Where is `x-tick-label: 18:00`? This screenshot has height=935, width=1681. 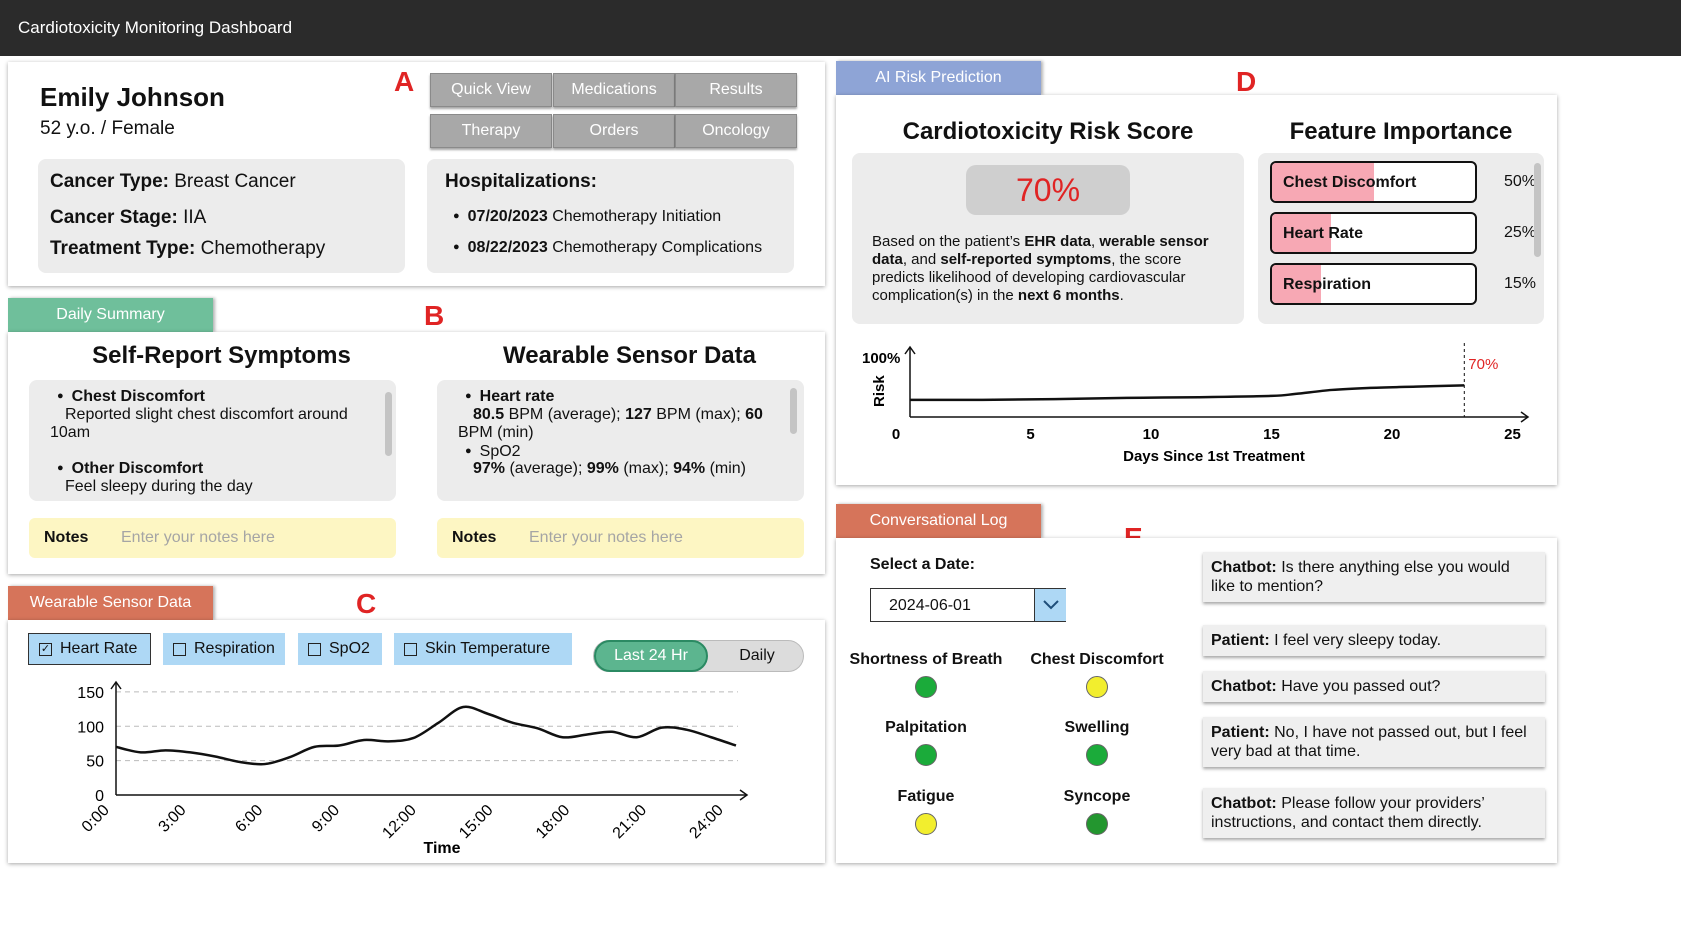 x-tick-label: 18:00 is located at coordinates (553, 822).